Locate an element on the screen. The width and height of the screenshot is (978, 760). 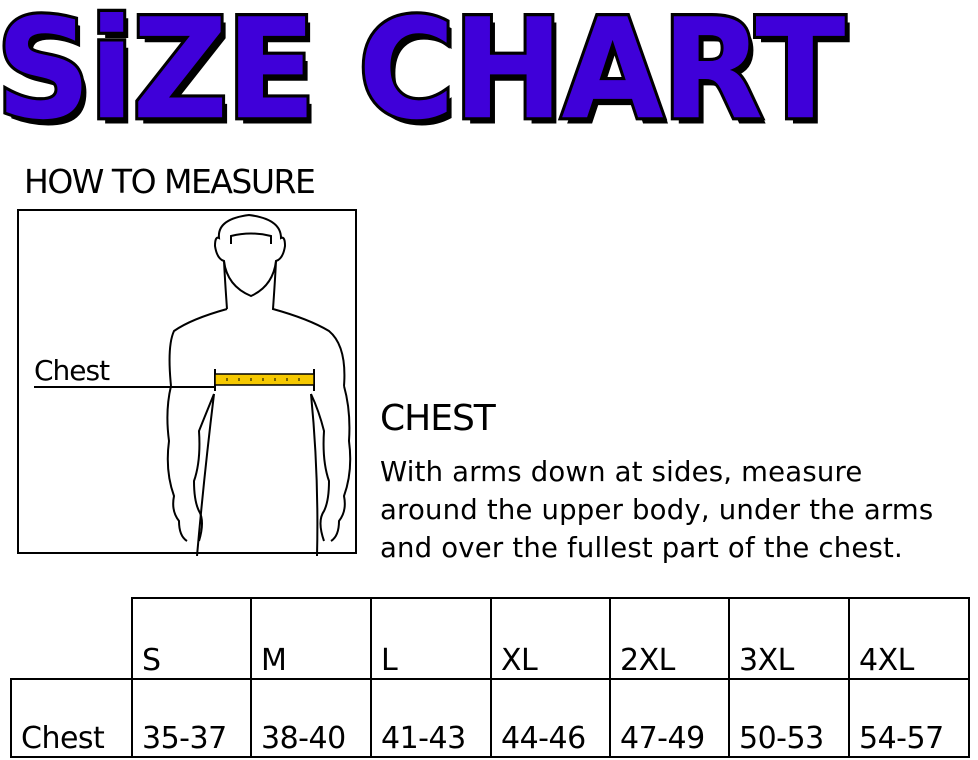
size-header-cell: 2XL is located at coordinates (669, 638).